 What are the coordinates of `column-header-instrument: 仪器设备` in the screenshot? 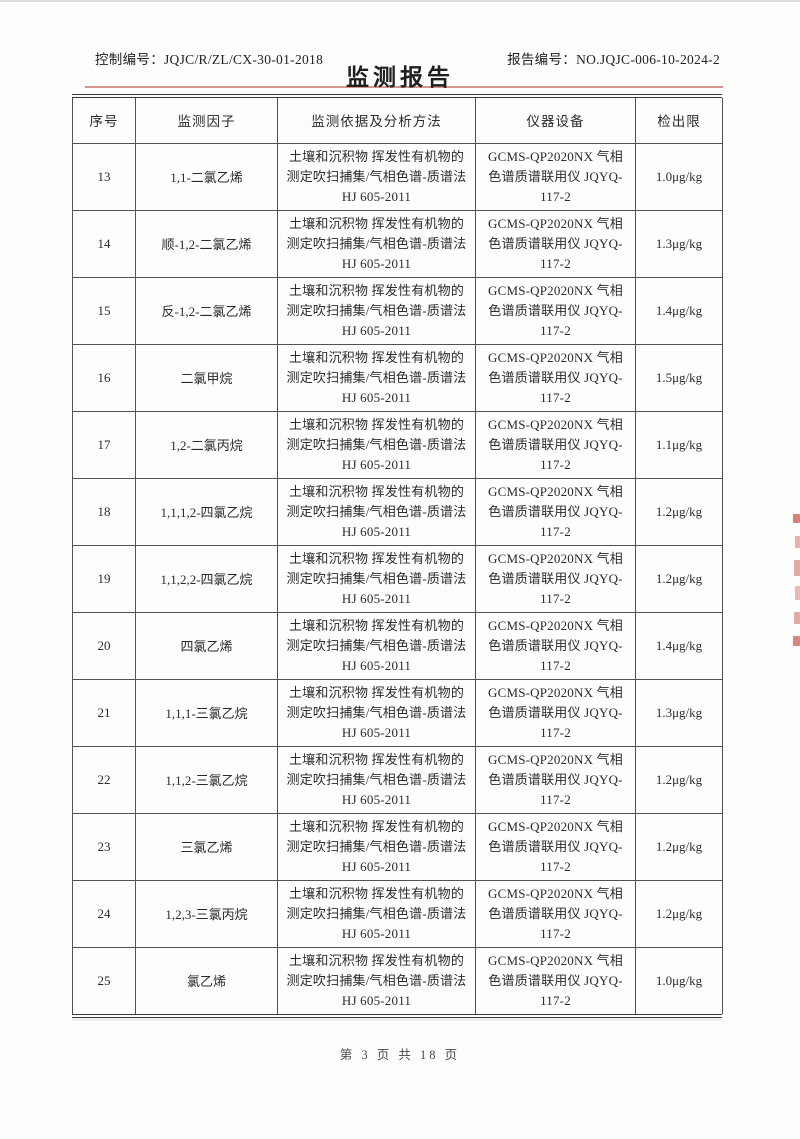 It's located at (555, 121).